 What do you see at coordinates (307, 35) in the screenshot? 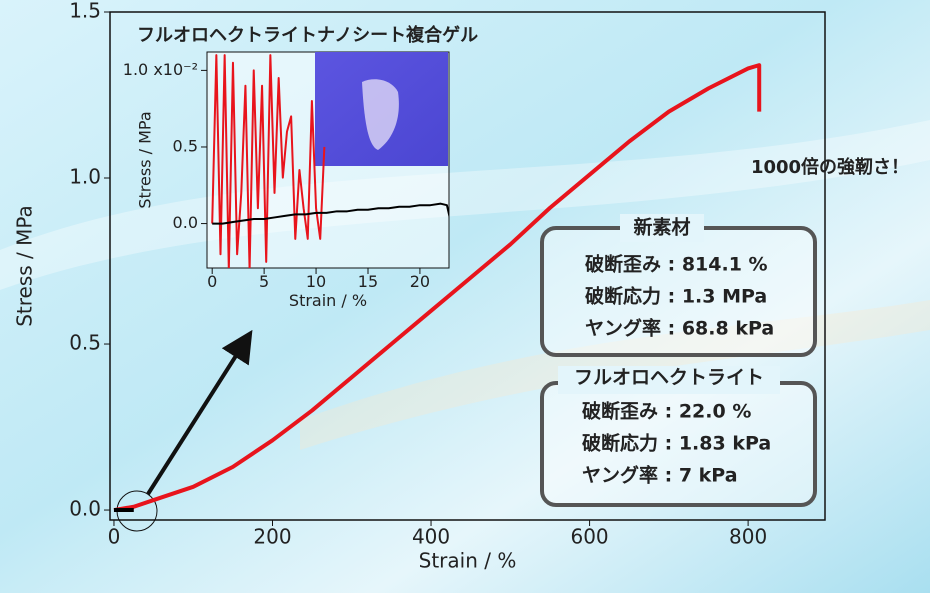
I see `inset-title: フルオロヘクトライトナノシート複合ゲル` at bounding box center [307, 35].